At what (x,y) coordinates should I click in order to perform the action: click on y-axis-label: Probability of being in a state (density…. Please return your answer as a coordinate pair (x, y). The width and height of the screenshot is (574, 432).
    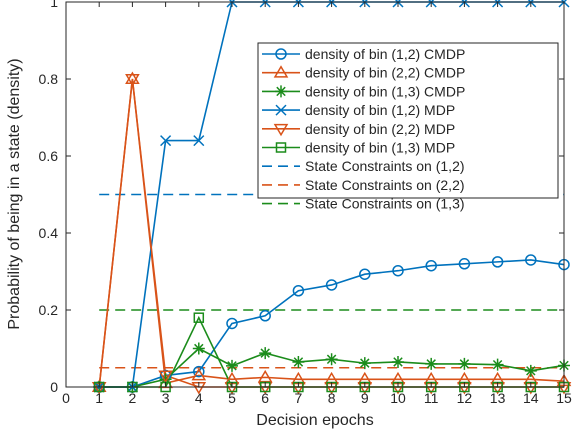
    Looking at the image, I should click on (14, 193).